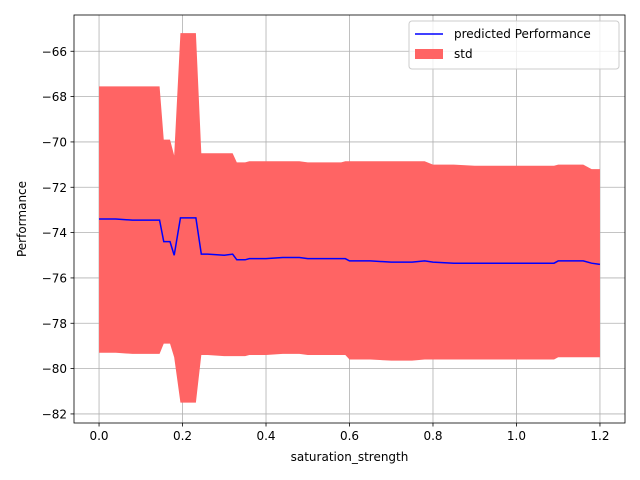 The image size is (640, 480). I want to click on y-tick-label: −76, so click(54, 278).